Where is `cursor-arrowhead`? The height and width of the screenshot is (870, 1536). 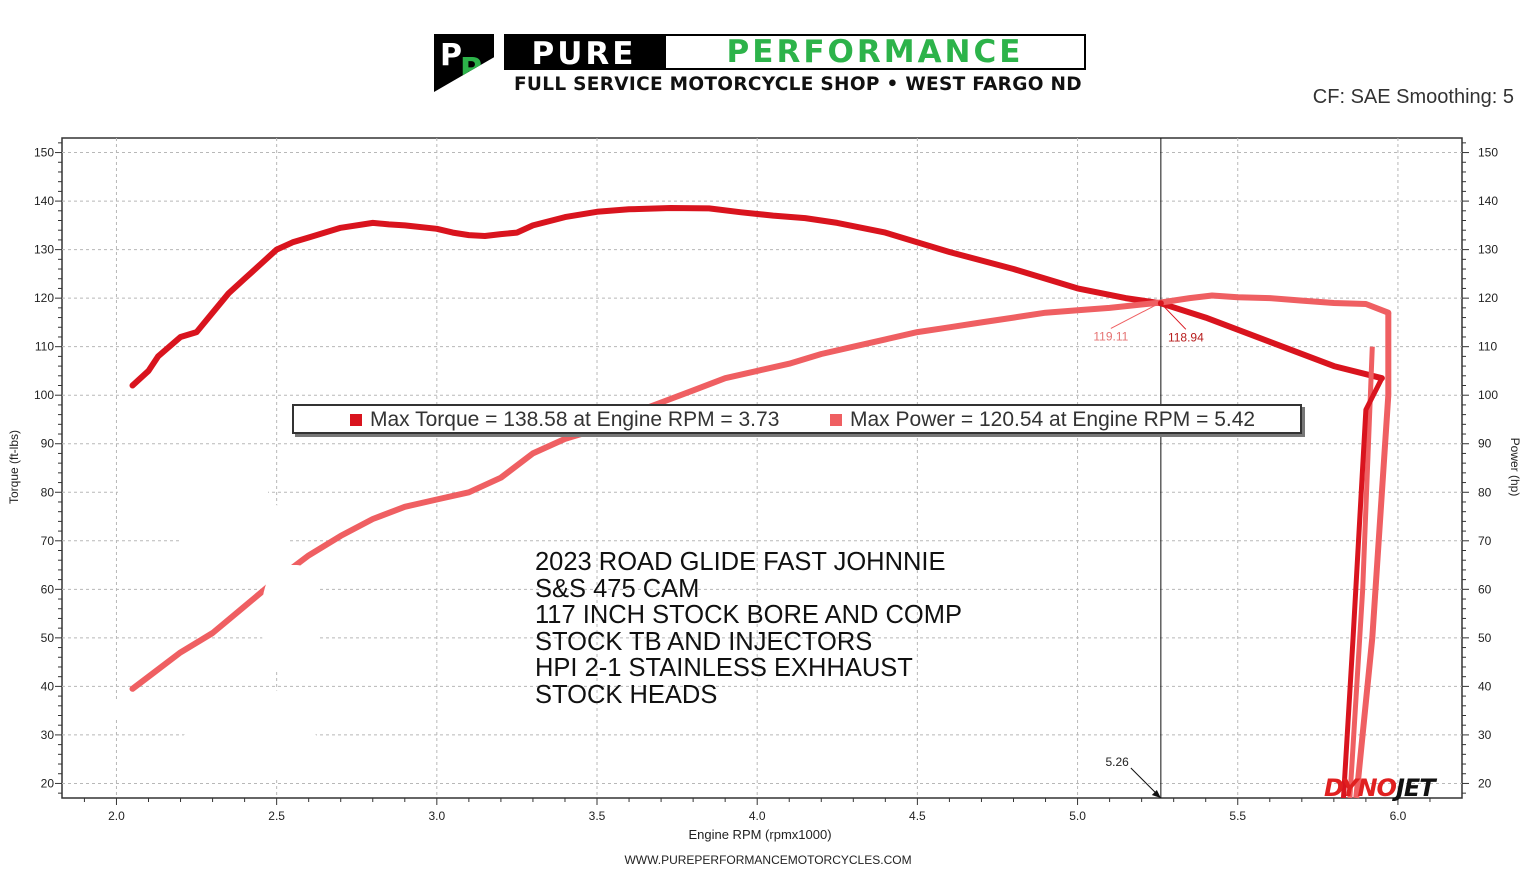 cursor-arrowhead is located at coordinates (1156, 794).